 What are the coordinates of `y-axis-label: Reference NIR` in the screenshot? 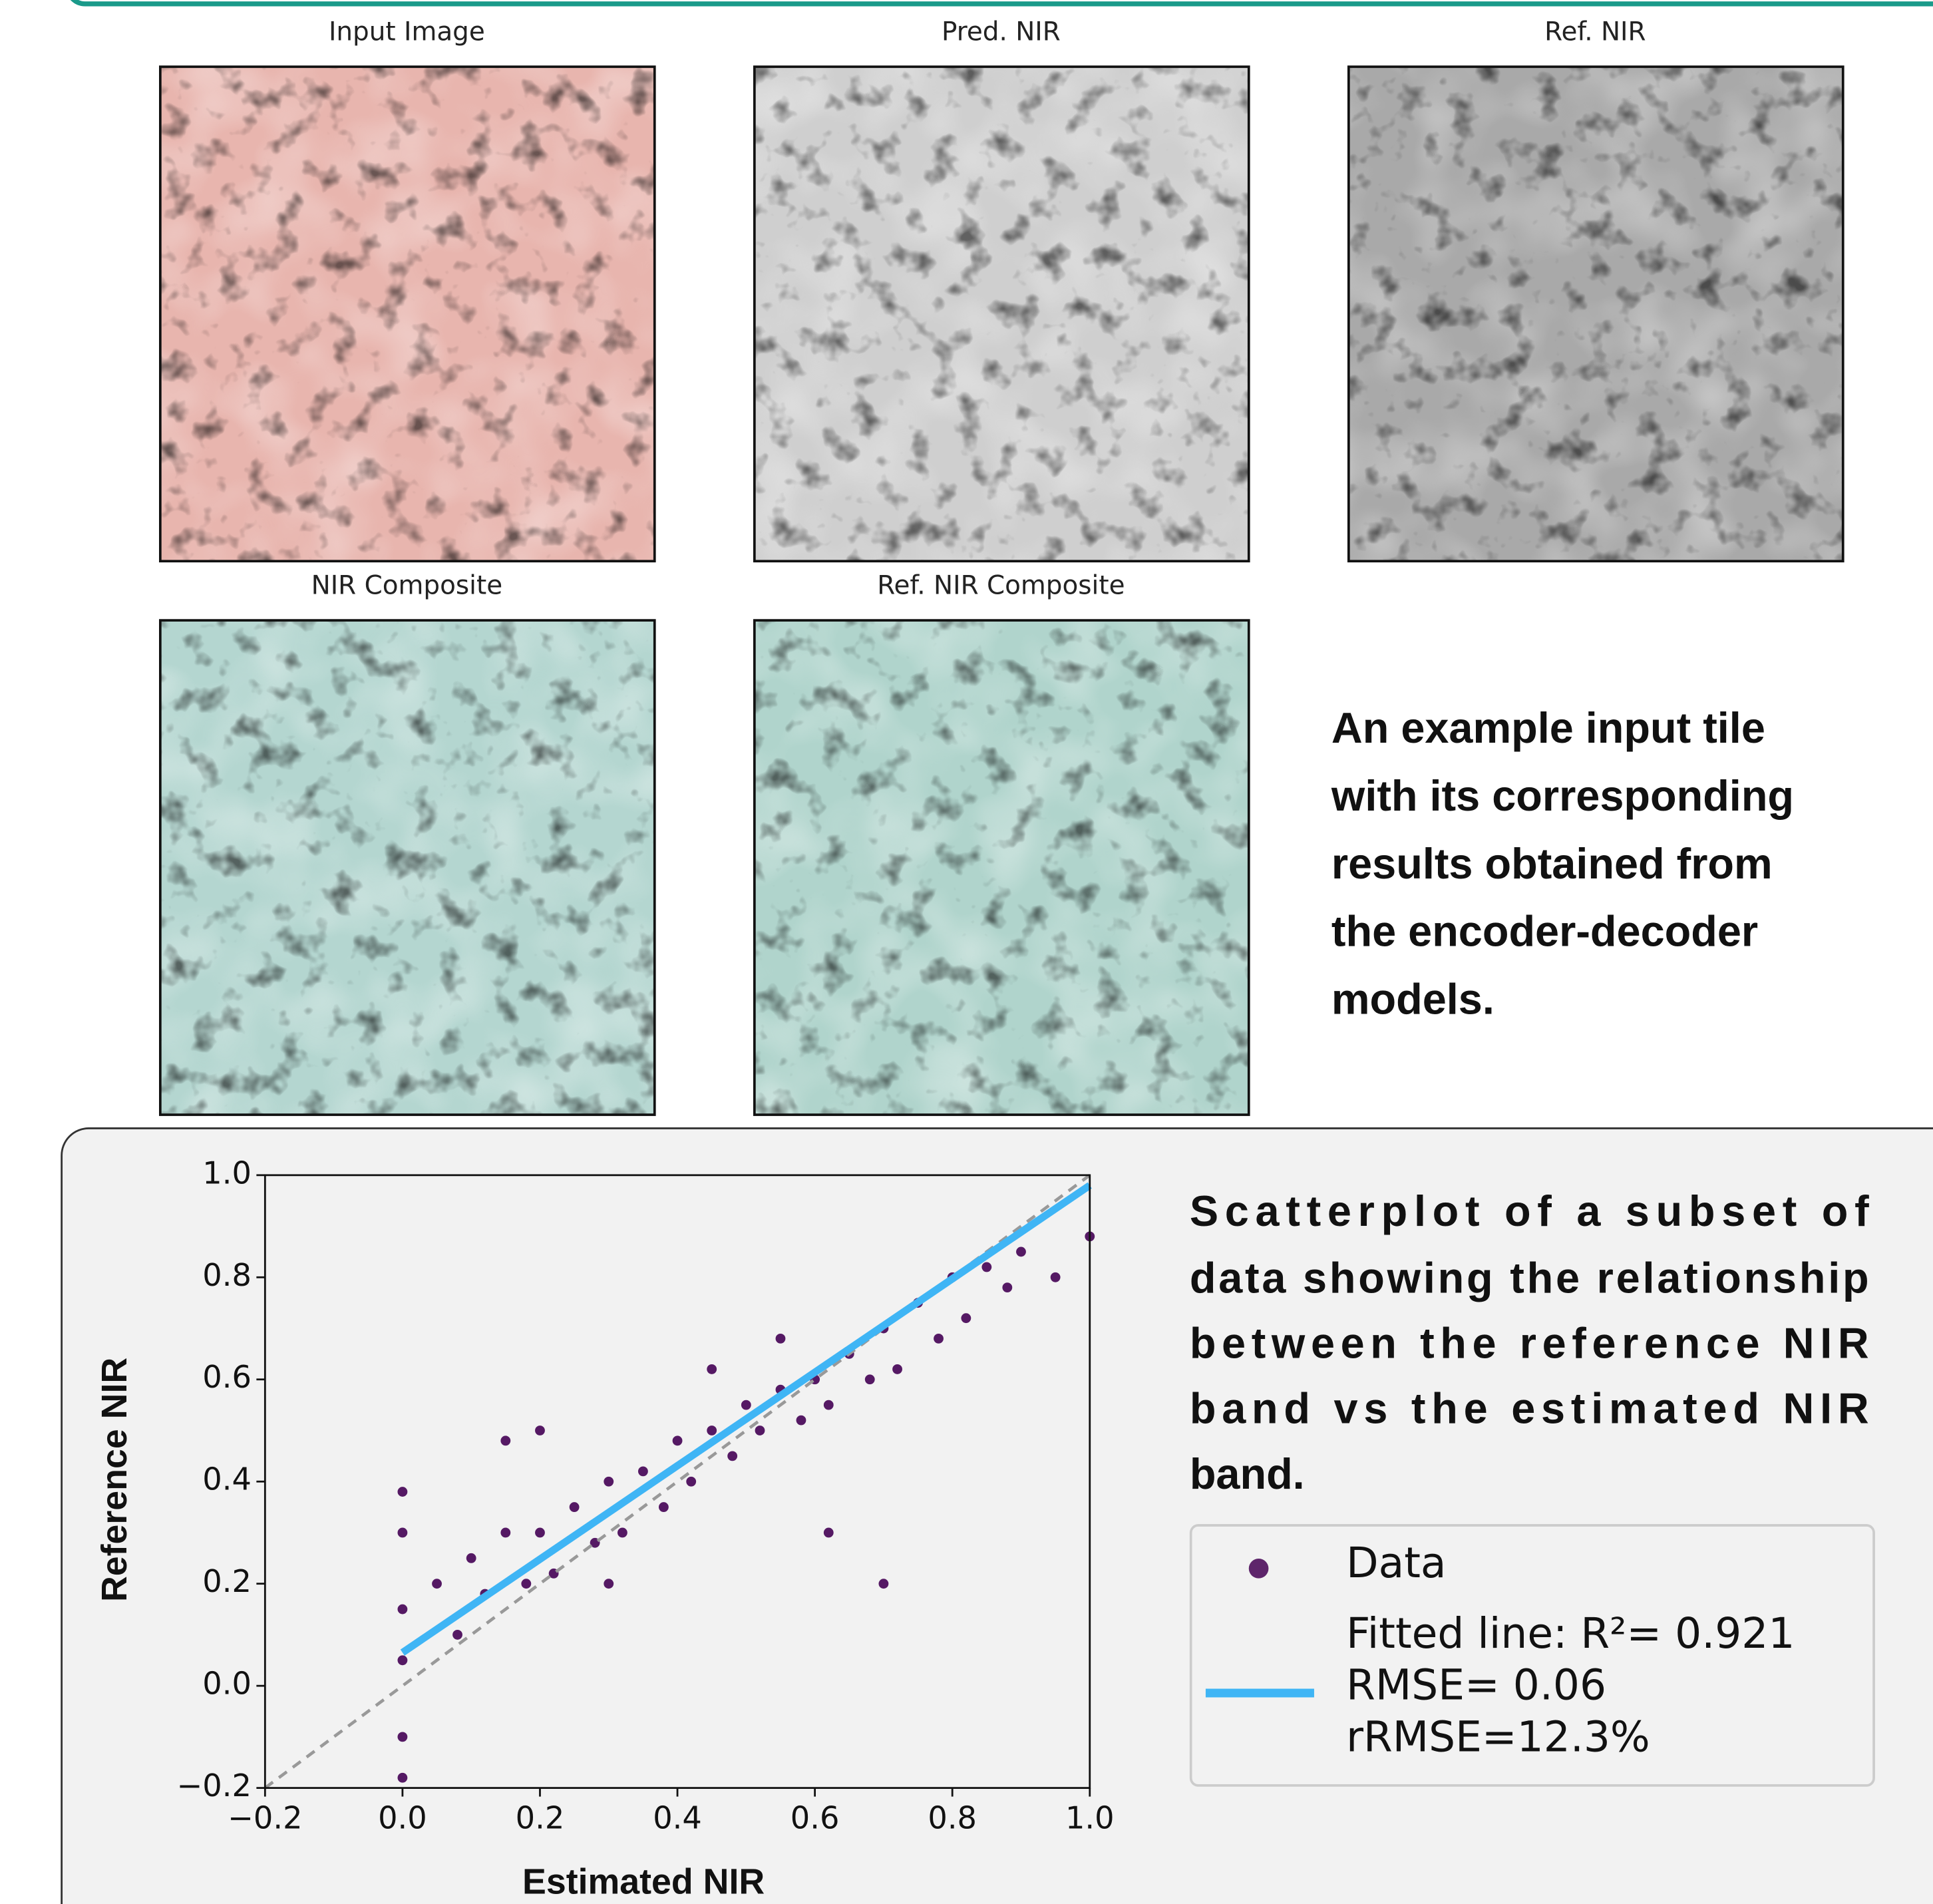 It's located at (114, 1480).